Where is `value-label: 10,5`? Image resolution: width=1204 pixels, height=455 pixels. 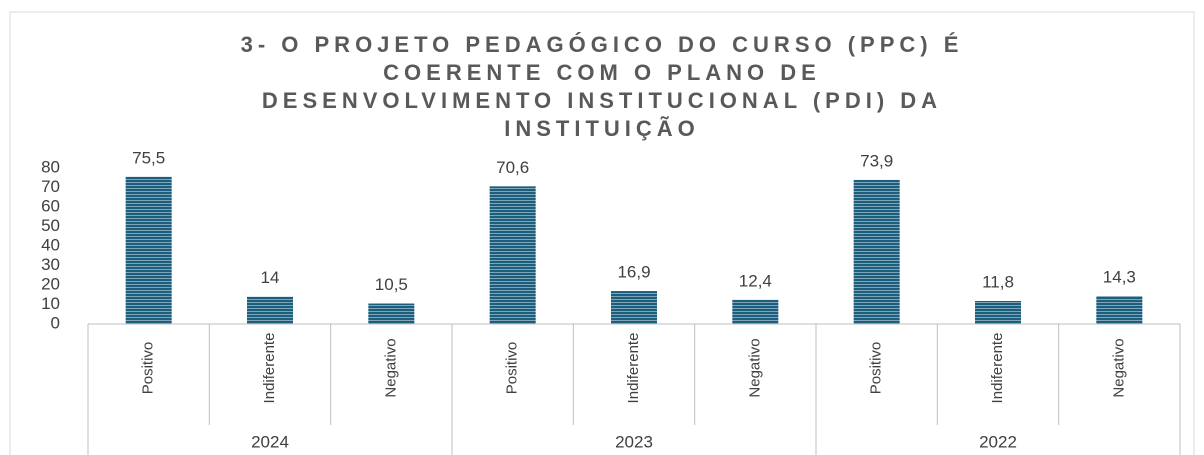 value-label: 10,5 is located at coordinates (391, 284).